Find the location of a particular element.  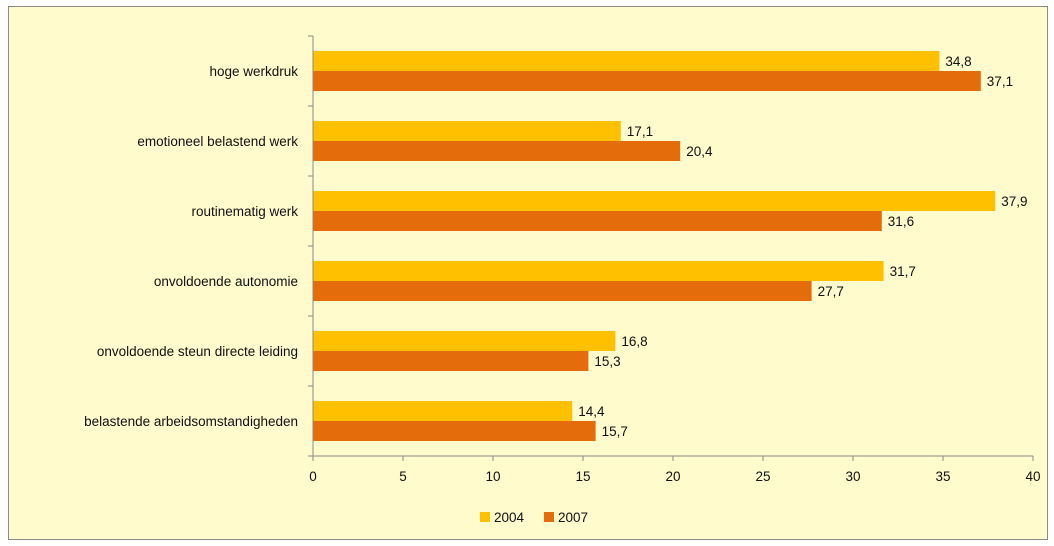

category-label: belastende arbeidsomstandigheden is located at coordinates (191, 421).